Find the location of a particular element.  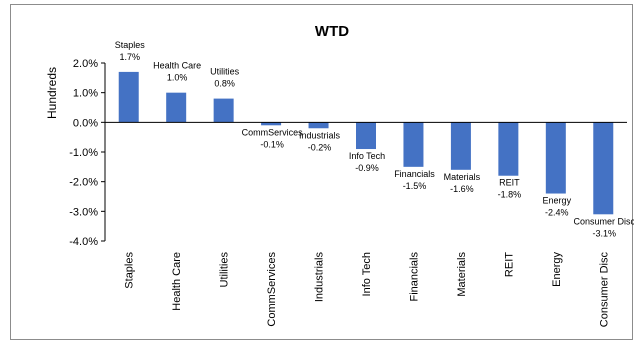

y-axis: 2.0% 1.0% 0.0% -1.0% -2.0% -3.0% -4.0% is located at coordinates (87, 153).